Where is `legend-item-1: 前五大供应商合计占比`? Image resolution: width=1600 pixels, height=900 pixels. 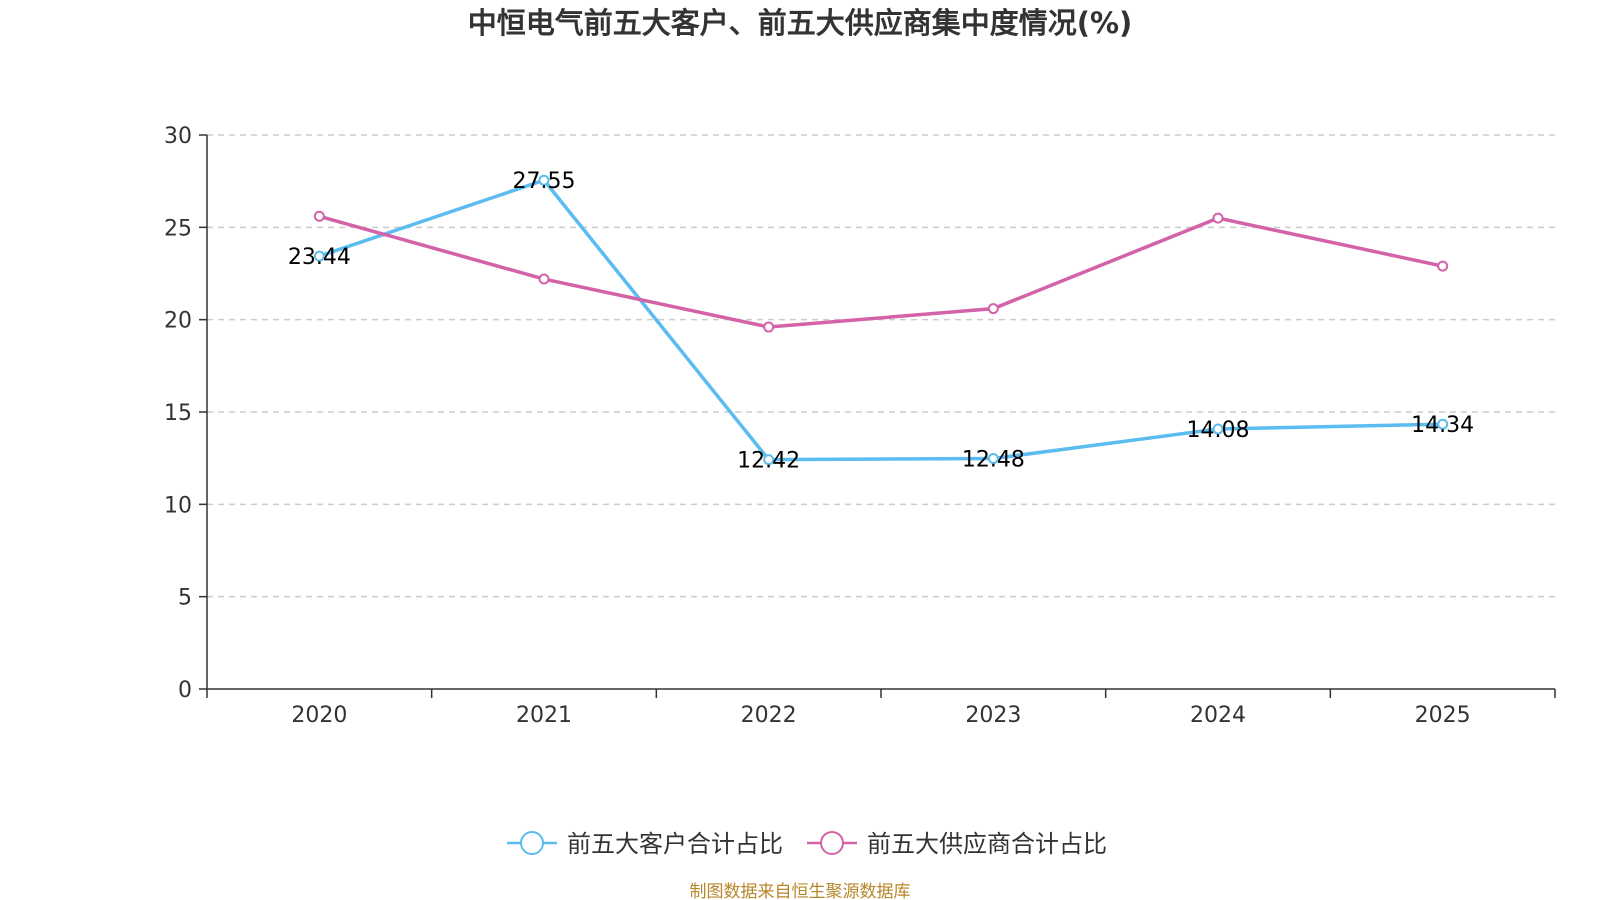 legend-item-1: 前五大供应商合计占比 is located at coordinates (957, 844).